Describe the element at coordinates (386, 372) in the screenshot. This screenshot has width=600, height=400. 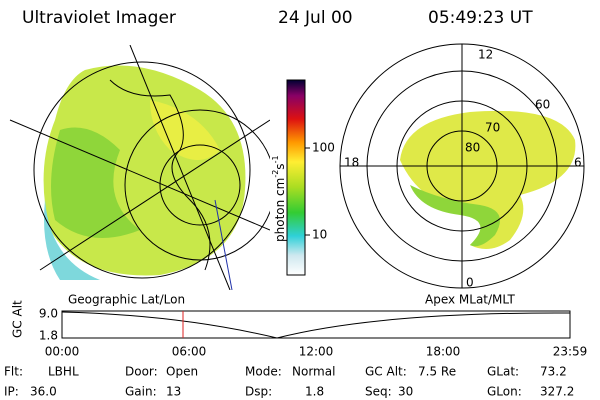
I see `field-label: GC Alt:` at that location.